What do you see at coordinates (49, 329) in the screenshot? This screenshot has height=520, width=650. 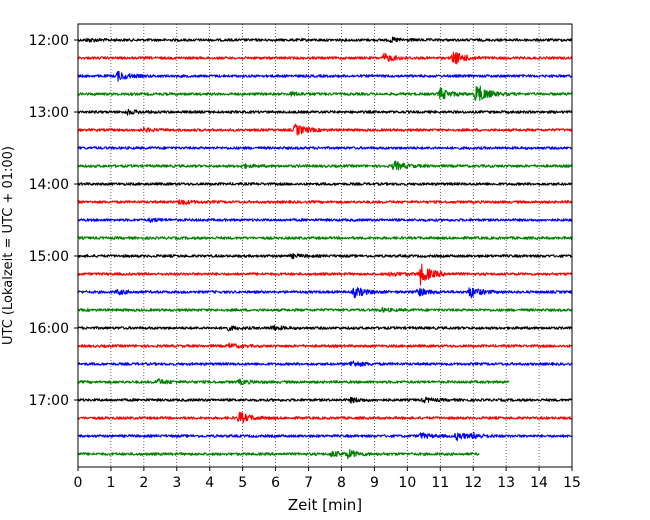 I see `y-tick-label: 16:00` at bounding box center [49, 329].